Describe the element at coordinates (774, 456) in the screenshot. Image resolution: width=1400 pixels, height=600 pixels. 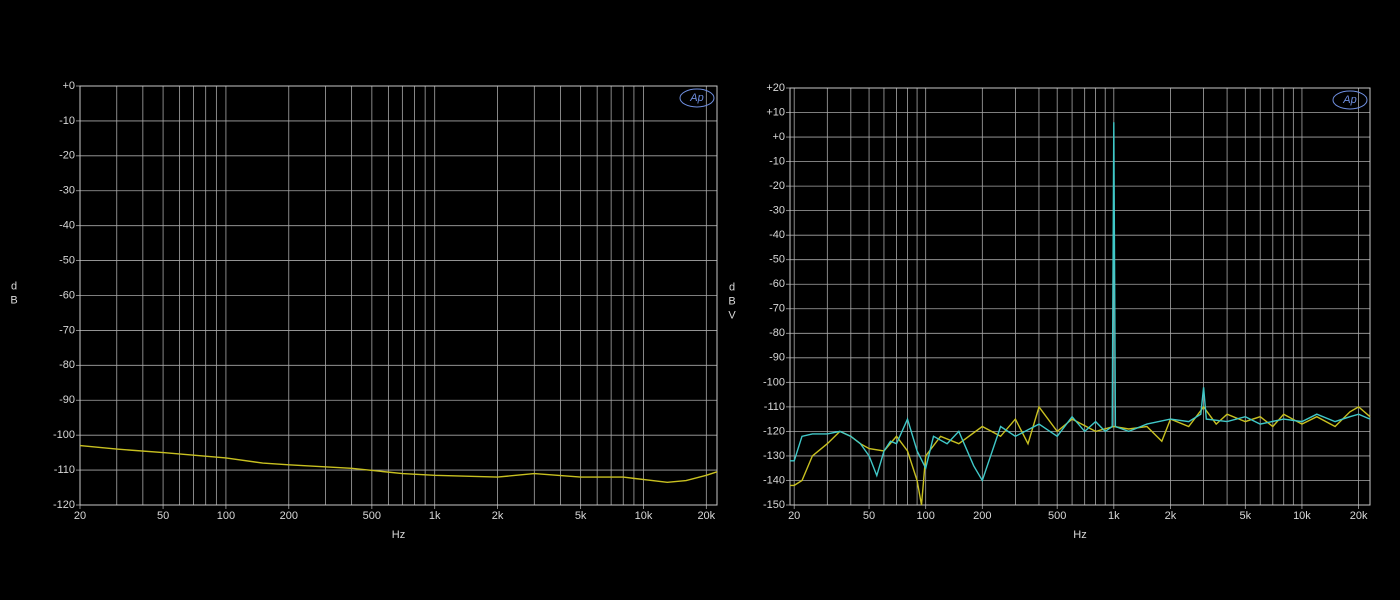
I see `y-tick-label: -130` at that location.